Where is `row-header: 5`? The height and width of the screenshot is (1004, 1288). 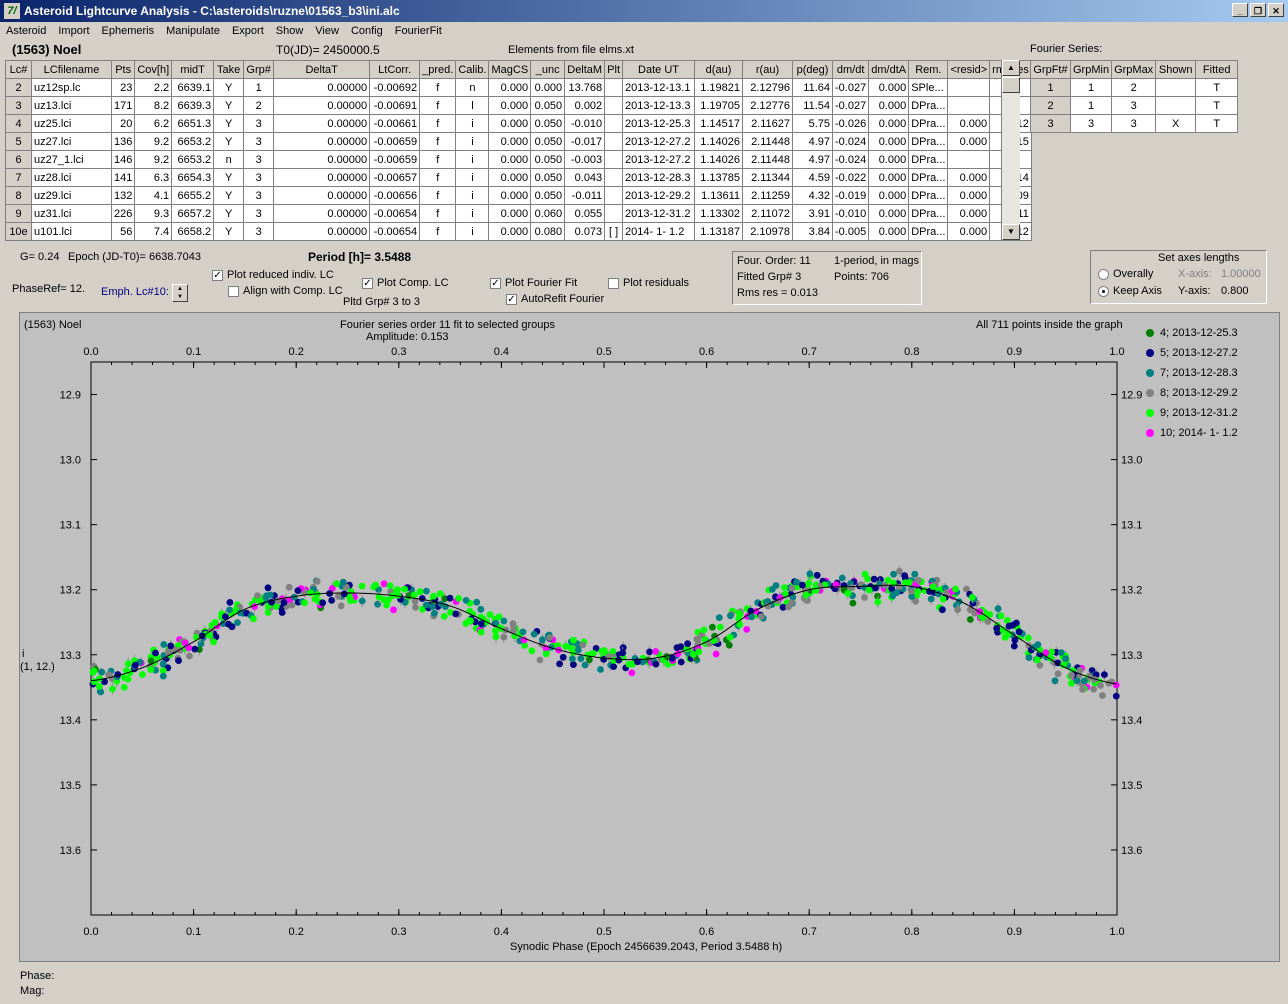
row-header: 5 is located at coordinates (18, 141).